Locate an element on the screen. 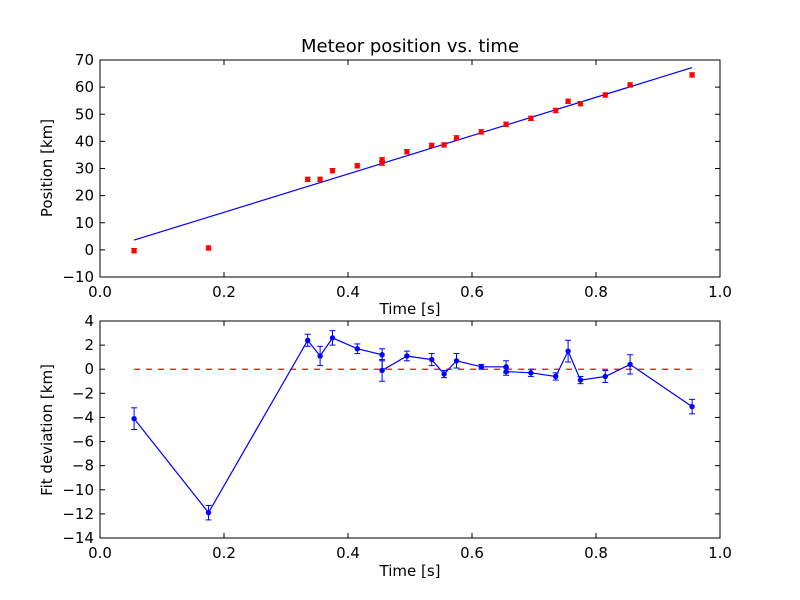 This screenshot has width=800, height=600. y-tick-label: 4 is located at coordinates (89, 321).